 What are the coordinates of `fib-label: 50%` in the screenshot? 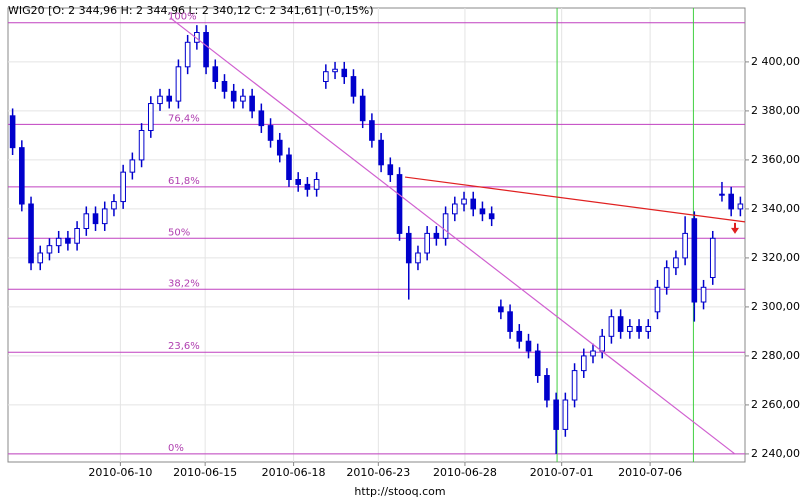 It's located at (179, 232).